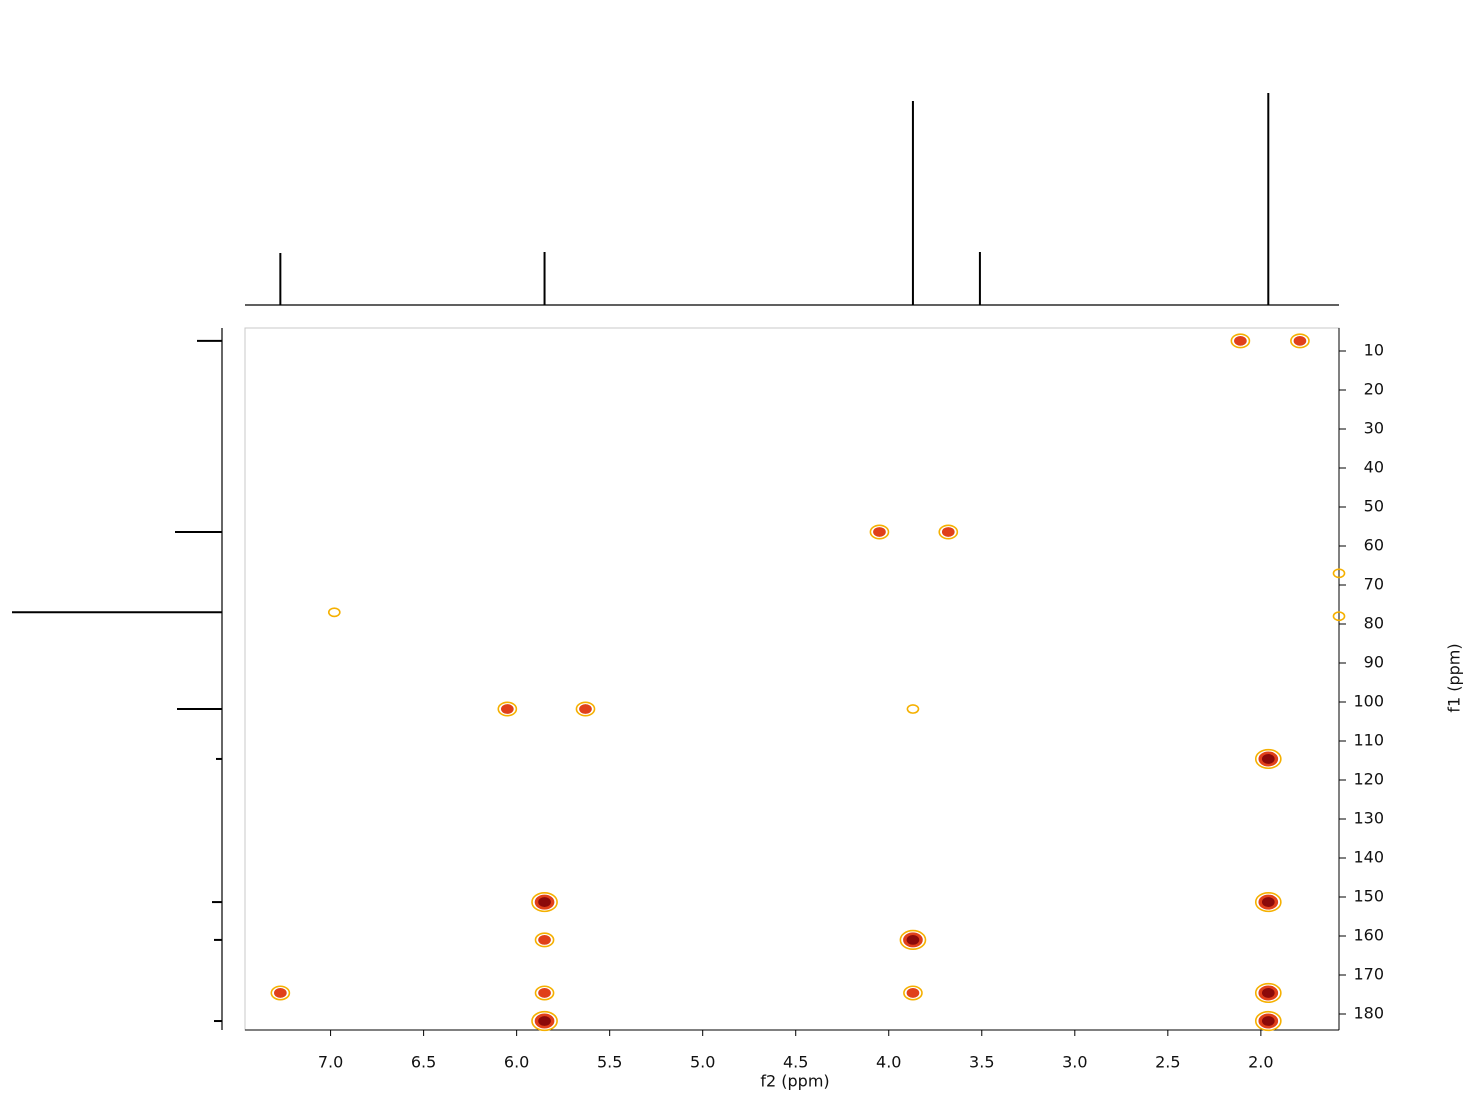 Image resolution: width=1471 pixels, height=1100 pixels. What do you see at coordinates (1454, 677) in the screenshot?
I see `y-axis-label: f1 (ppm)` at bounding box center [1454, 677].